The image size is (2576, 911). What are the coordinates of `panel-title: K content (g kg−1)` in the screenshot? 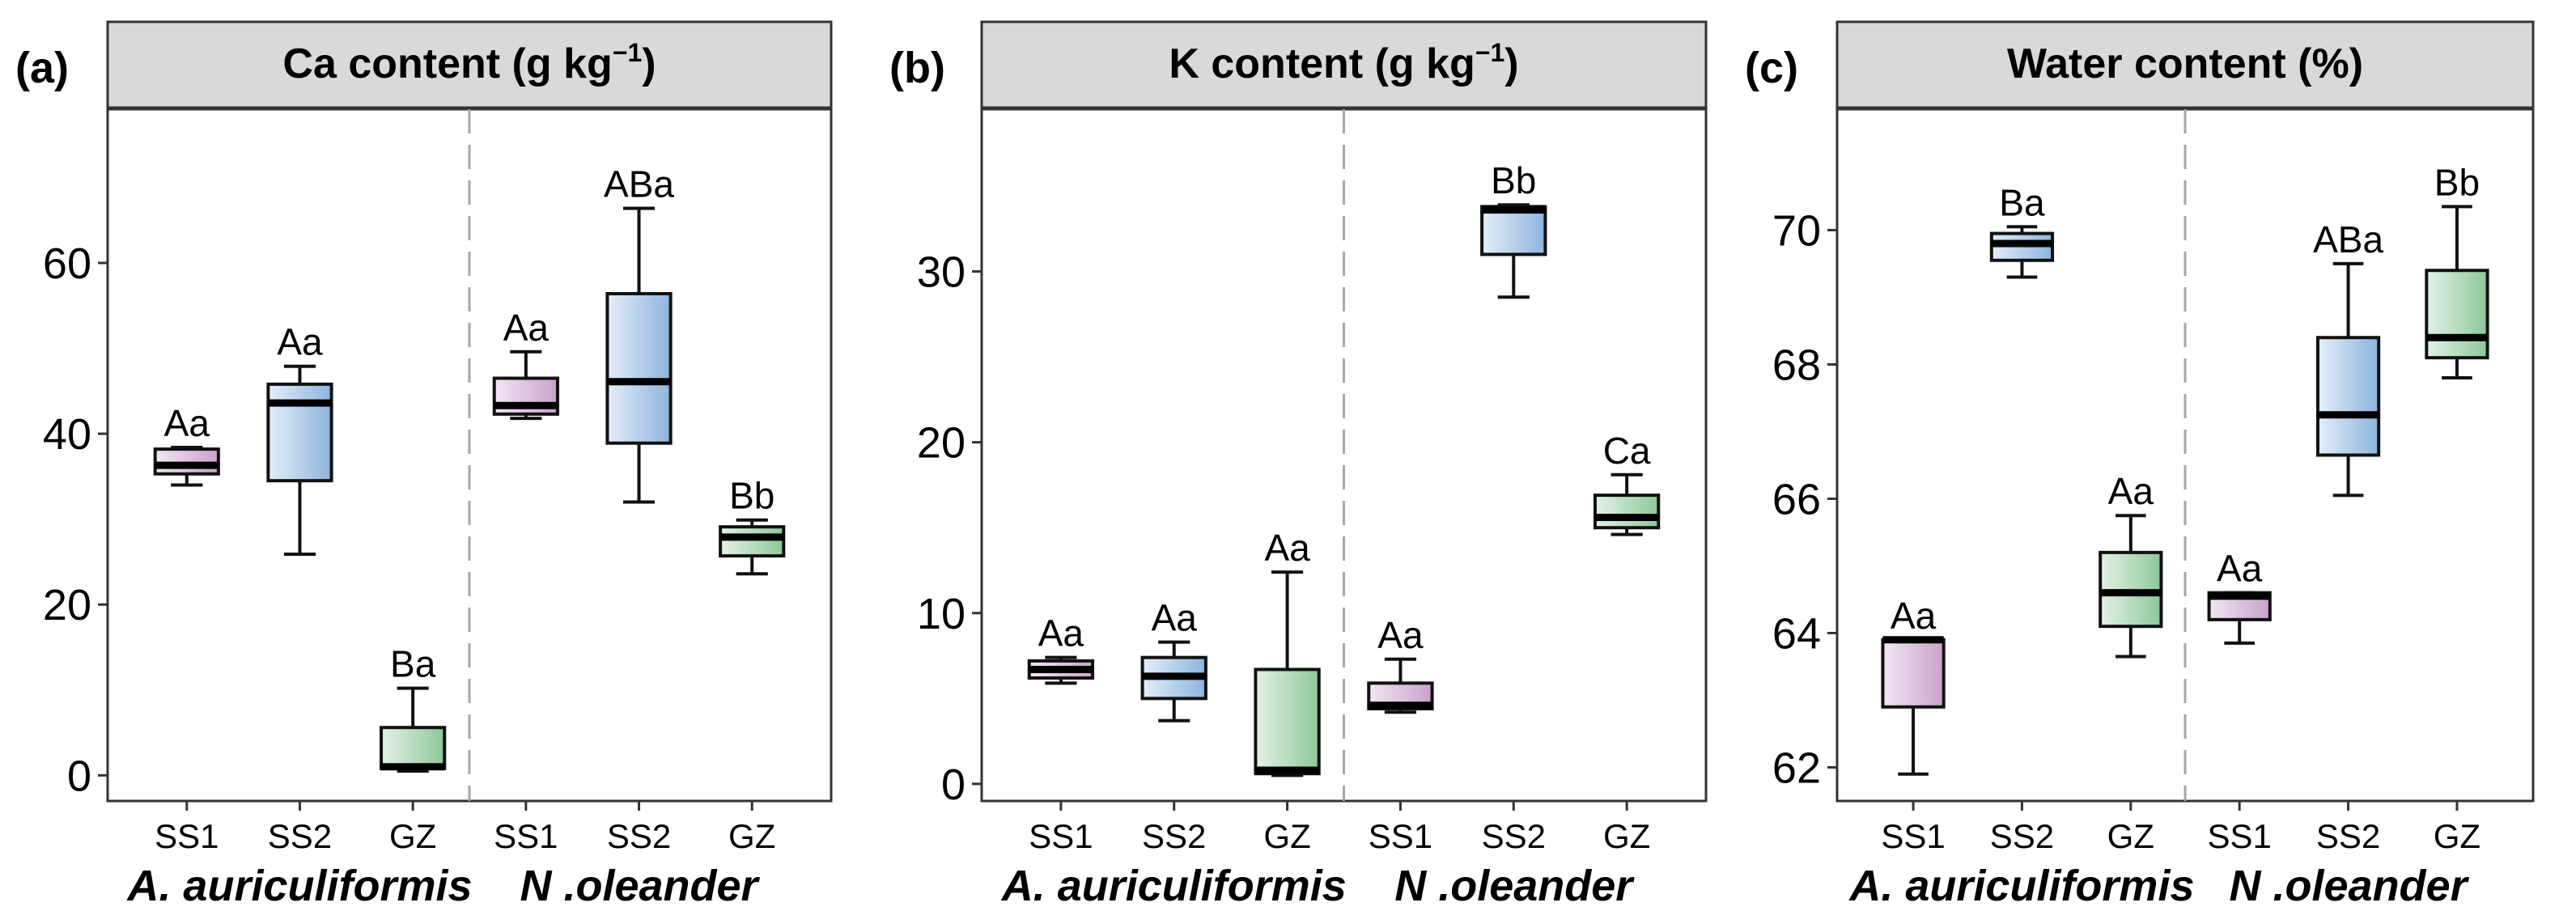 It's located at (1343, 63).